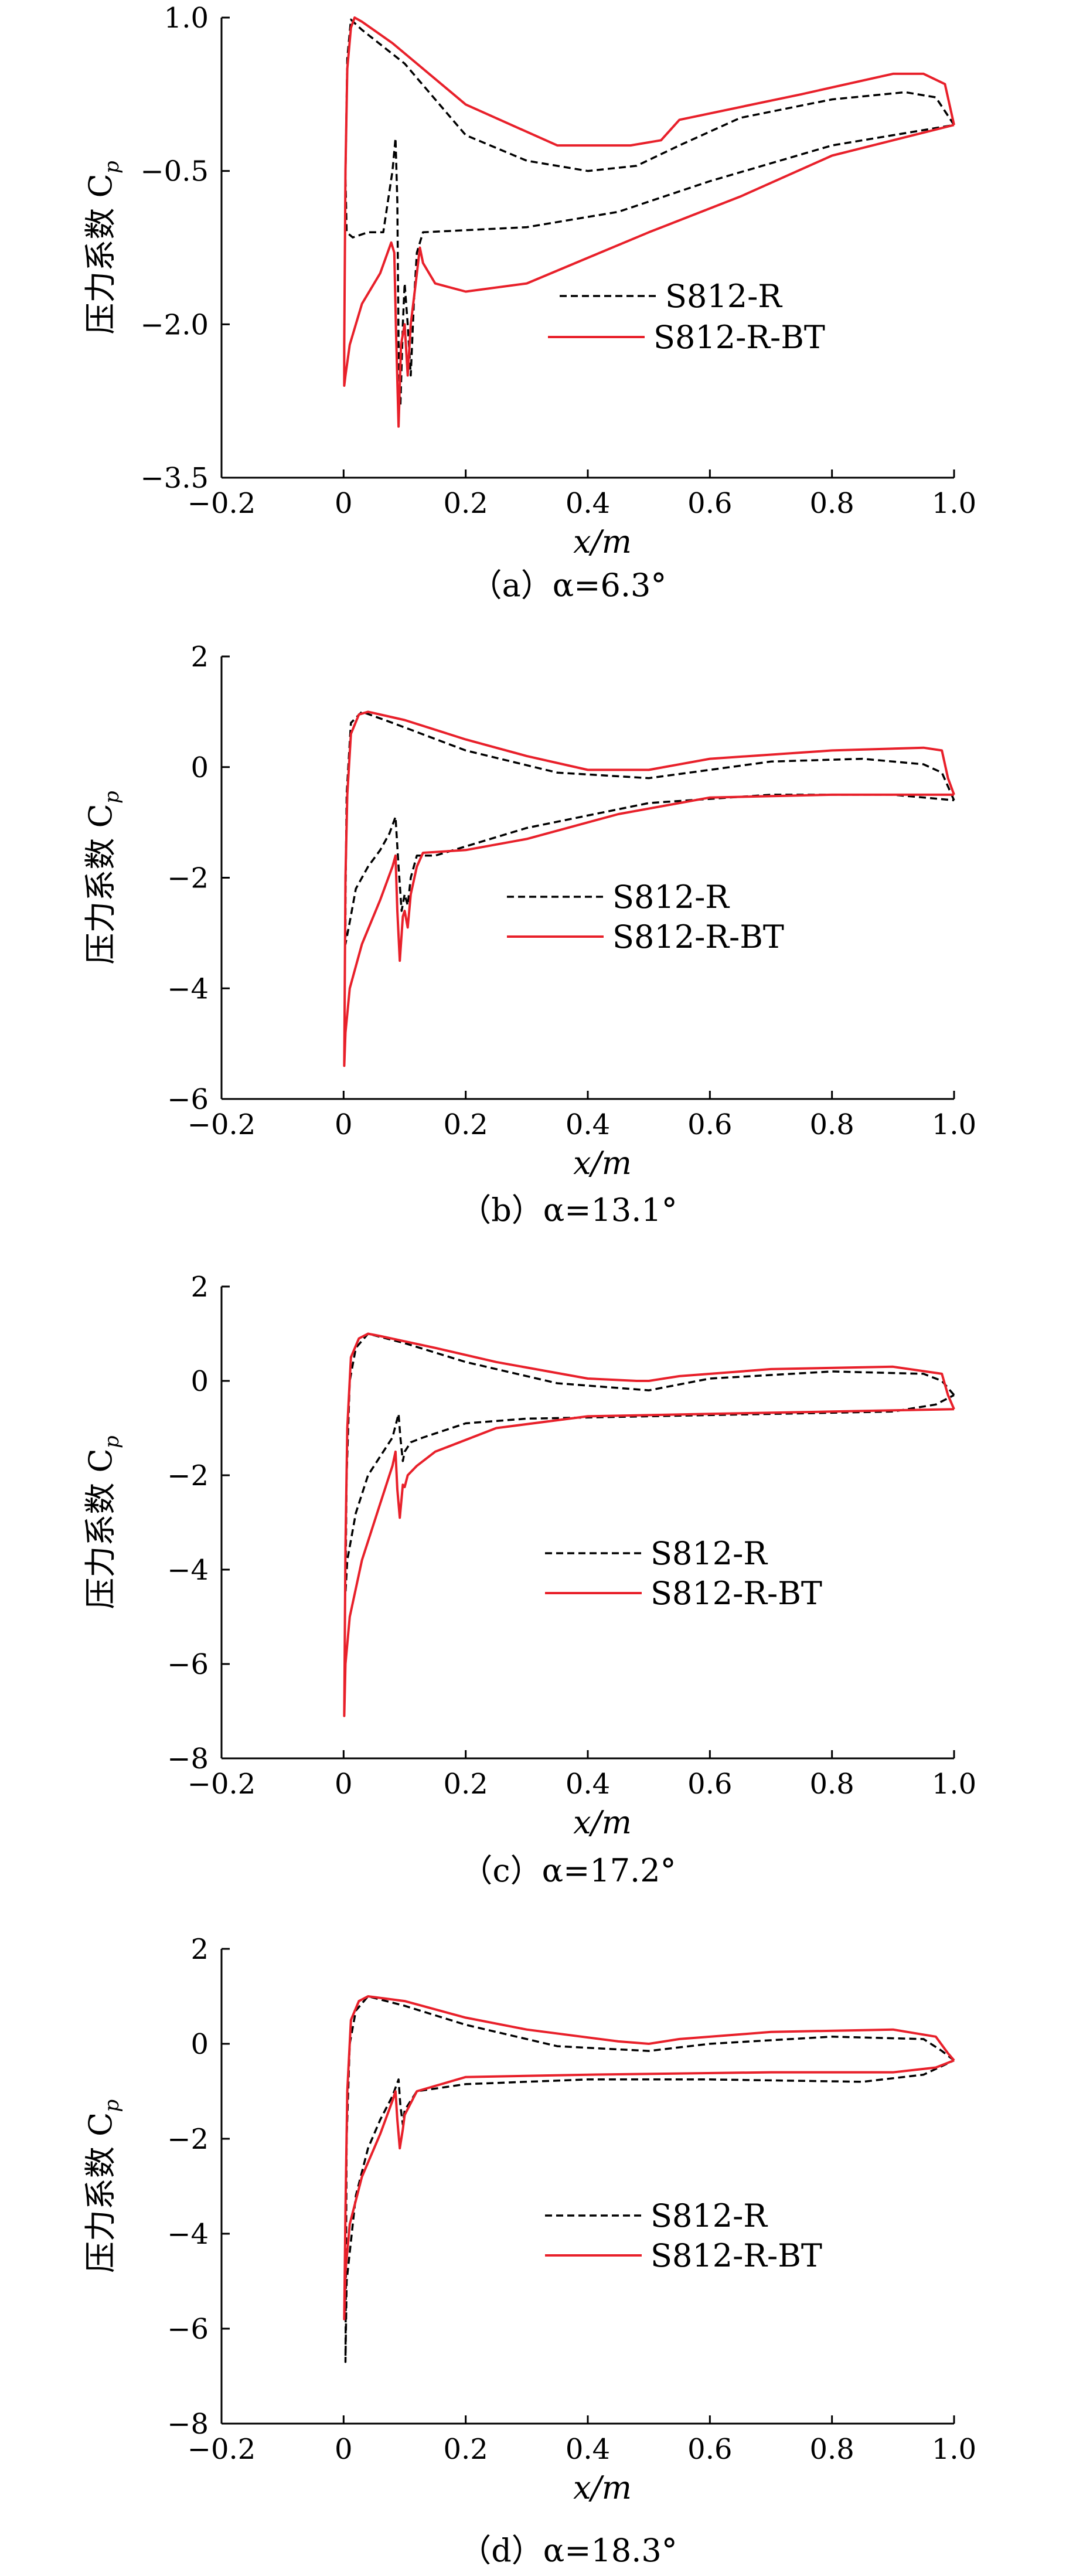 The image size is (1066, 2576). I want to click on panel-caption: （b）α=13.1°, so click(568, 1210).